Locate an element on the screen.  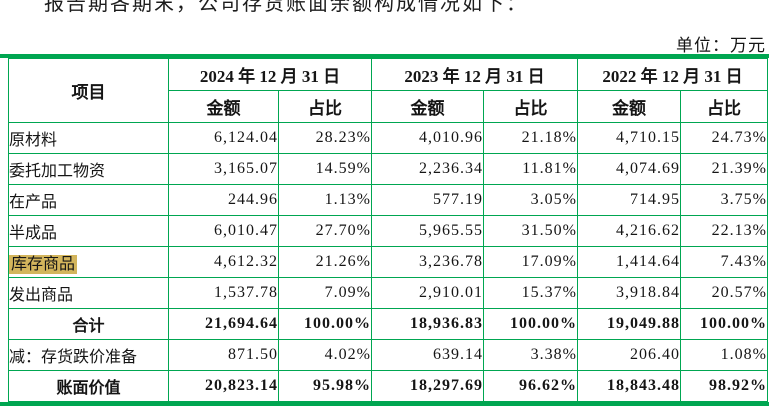
ratio-cell: 4.02% is located at coordinates (325, 355).